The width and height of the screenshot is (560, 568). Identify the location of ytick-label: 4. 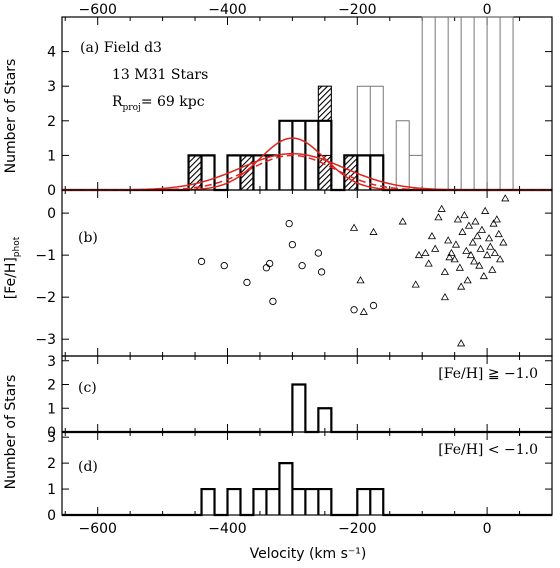
(51, 53).